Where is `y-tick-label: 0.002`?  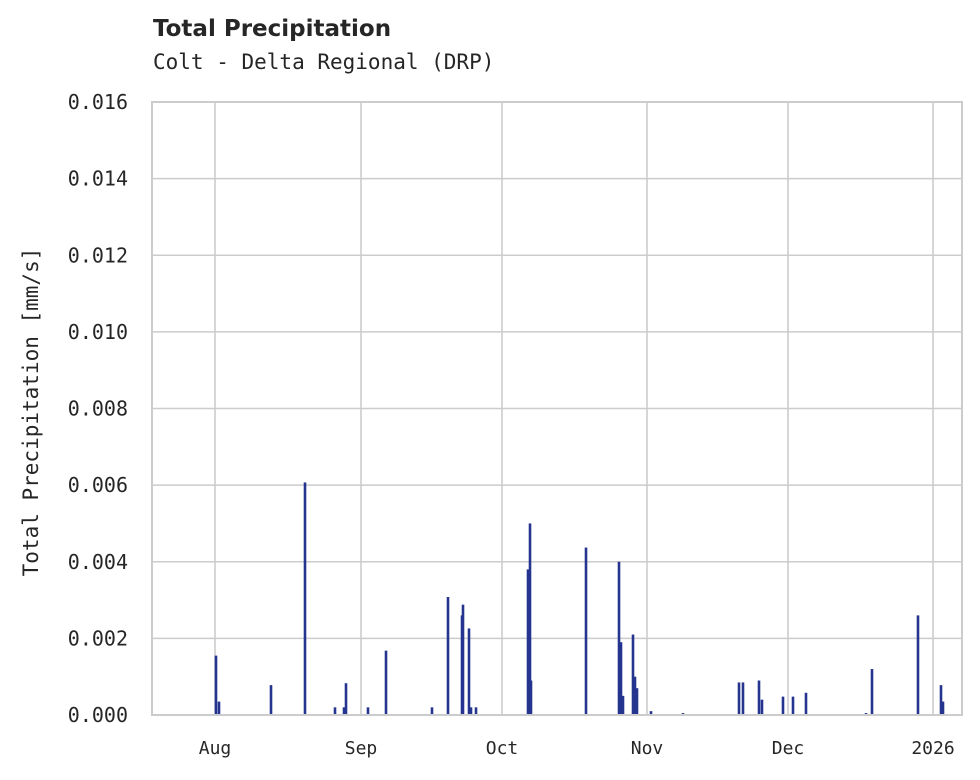
y-tick-label: 0.002 is located at coordinates (98, 638).